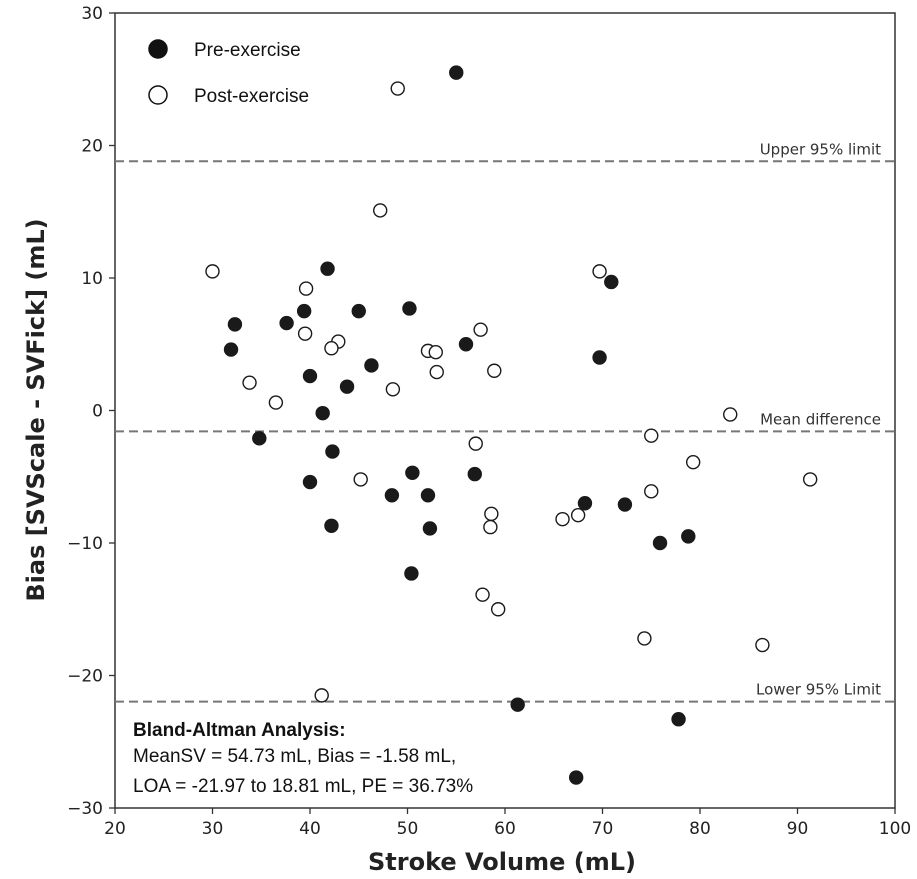 The width and height of the screenshot is (917, 879). Describe the element at coordinates (92, 279) in the screenshot. I see `y-tick-label: 10` at that location.